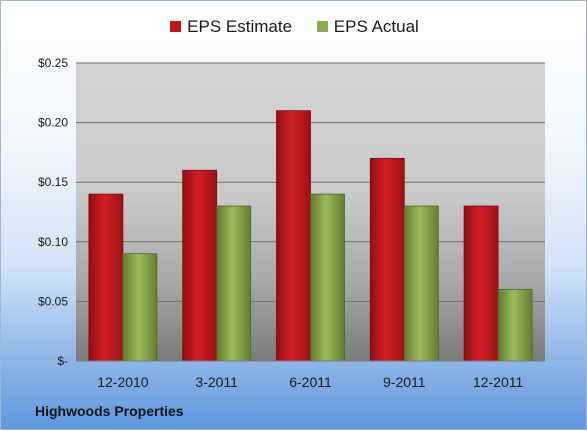  What do you see at coordinates (123, 382) in the screenshot?
I see `x-tick-label: 12-2010` at bounding box center [123, 382].